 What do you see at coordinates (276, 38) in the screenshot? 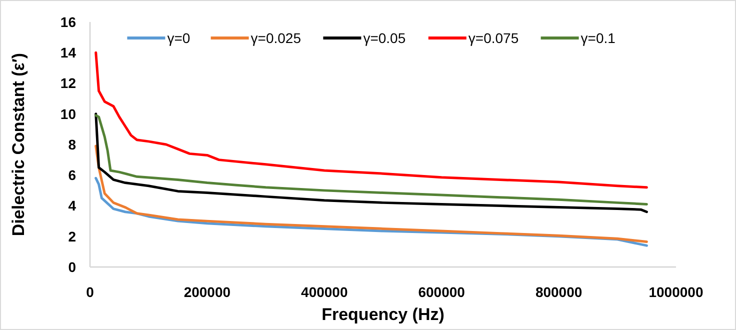
I see `legend-label: γ=0.025` at bounding box center [276, 38].